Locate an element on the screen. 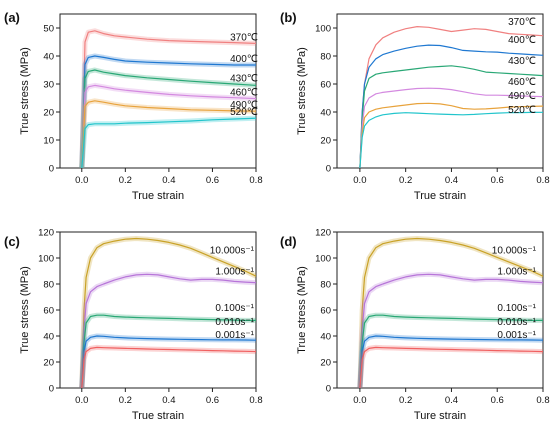  panel-label: (d) is located at coordinates (288, 241).